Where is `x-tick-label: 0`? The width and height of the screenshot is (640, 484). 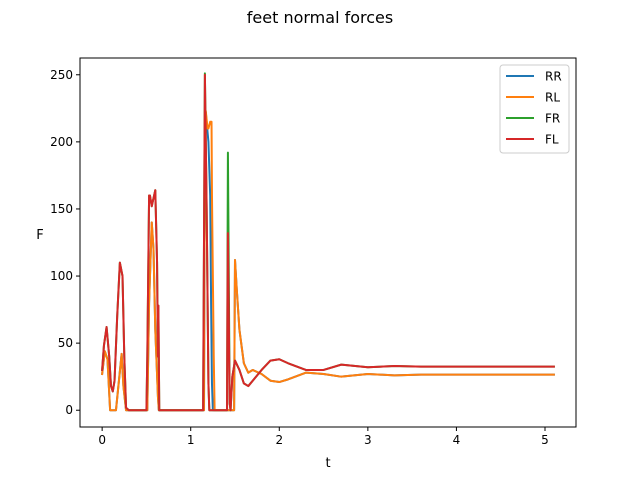
x-tick-label: 0 is located at coordinates (102, 440).